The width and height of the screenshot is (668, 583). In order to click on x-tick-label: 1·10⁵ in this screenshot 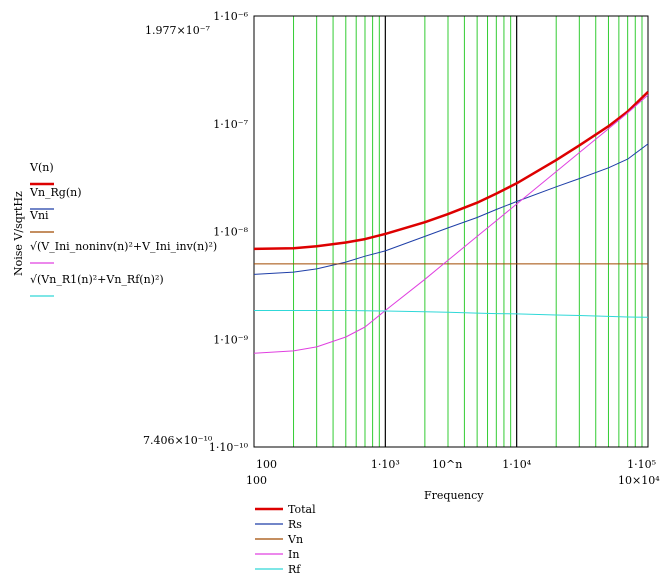, I will do `click(641, 464)`.